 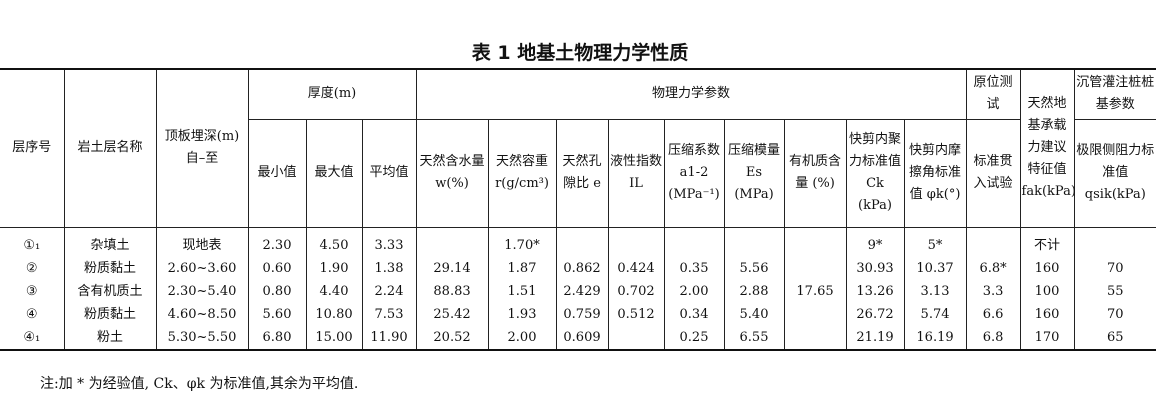 What do you see at coordinates (1115, 291) in the screenshot?
I see `table-cell: 55` at bounding box center [1115, 291].